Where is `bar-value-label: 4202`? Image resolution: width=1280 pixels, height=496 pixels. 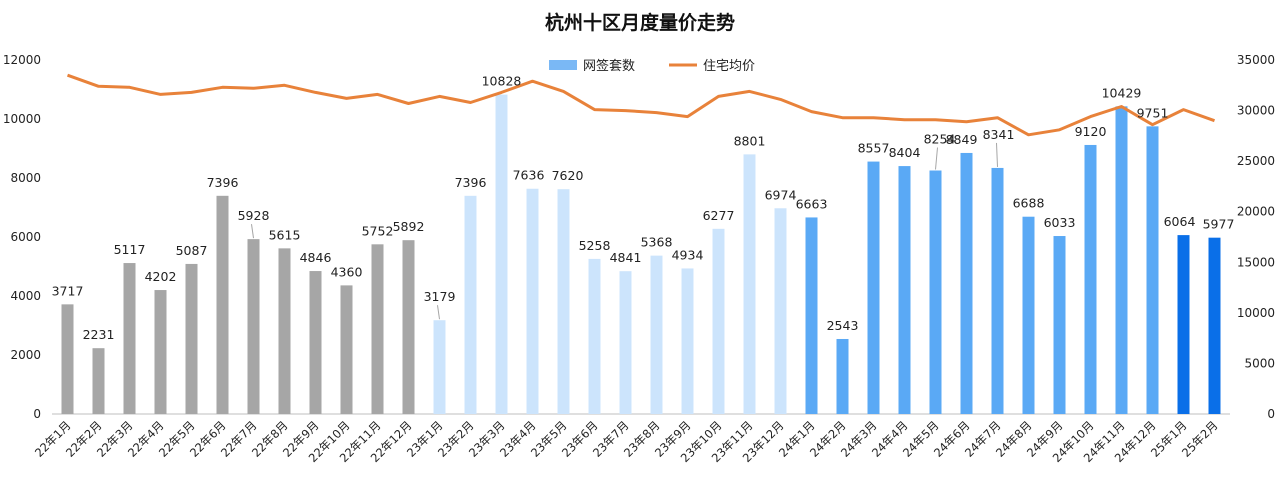 bar-value-label: 4202 is located at coordinates (161, 276).